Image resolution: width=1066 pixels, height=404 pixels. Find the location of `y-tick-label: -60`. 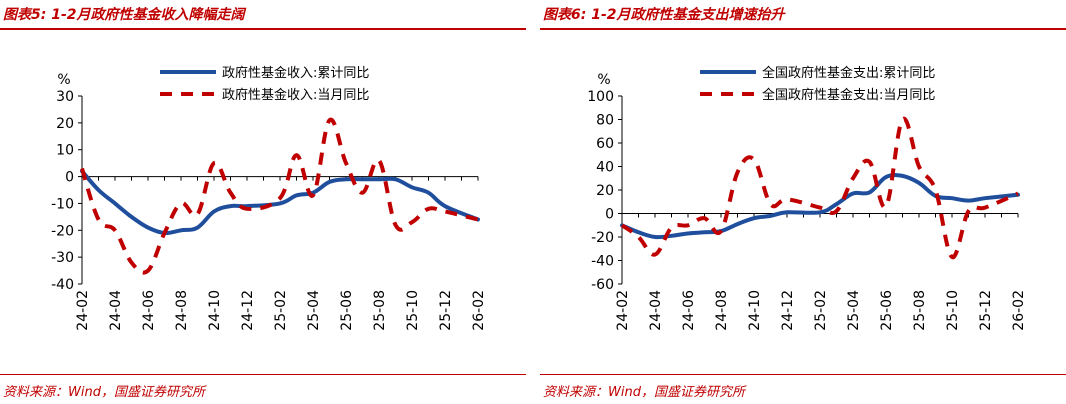

y-tick-label: -60 is located at coordinates (602, 285).